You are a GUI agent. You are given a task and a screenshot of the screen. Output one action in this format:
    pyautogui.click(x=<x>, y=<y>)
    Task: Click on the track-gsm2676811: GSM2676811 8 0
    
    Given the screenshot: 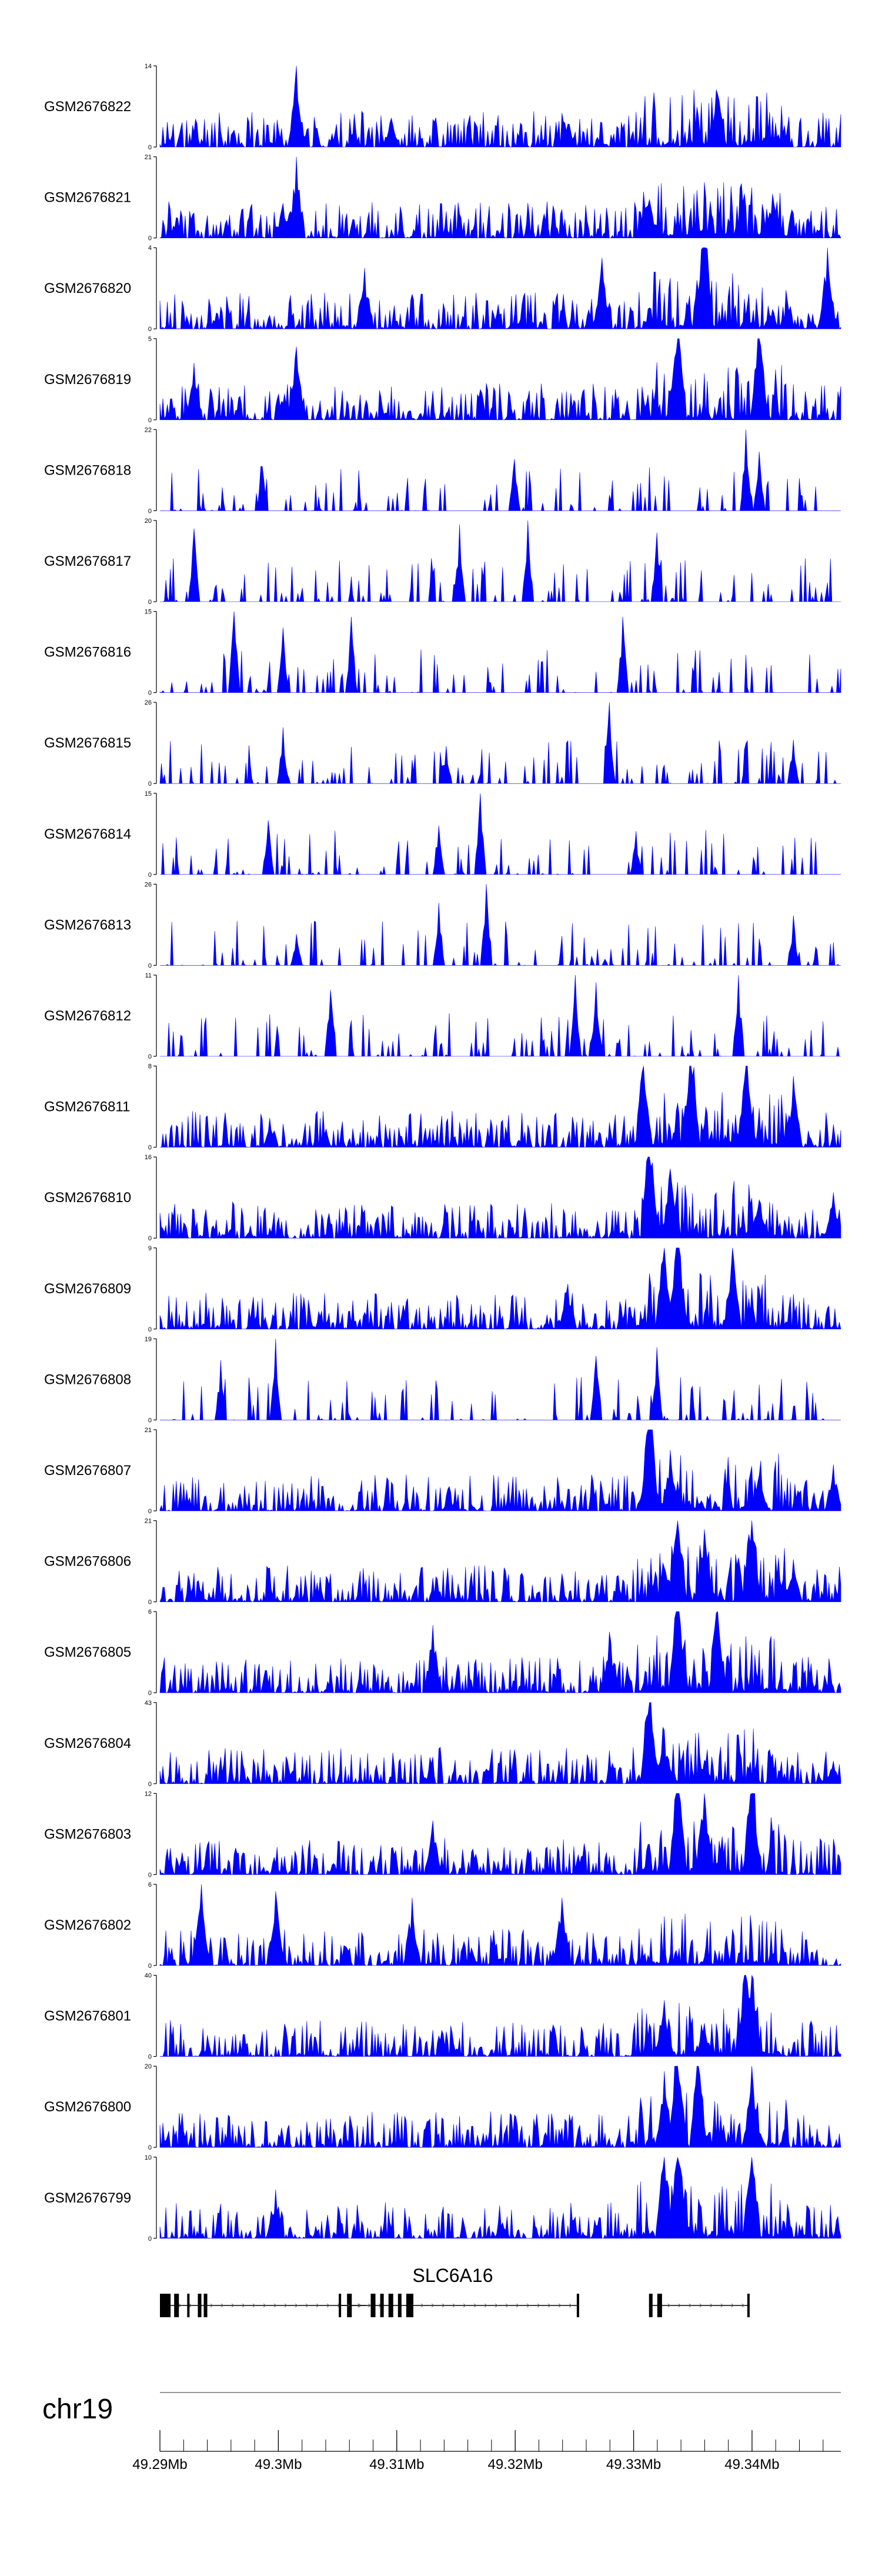 What is the action you would take?
    pyautogui.click(x=442, y=1107)
    